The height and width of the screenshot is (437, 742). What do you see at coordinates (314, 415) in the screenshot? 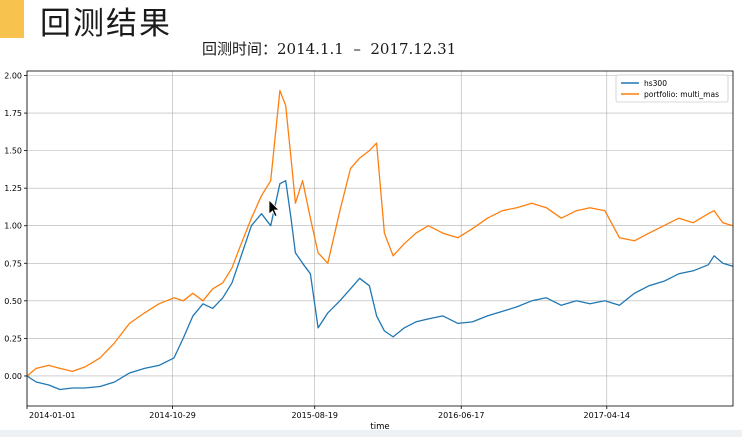
I see `x-tick-label: 2015-08-19` at bounding box center [314, 415].